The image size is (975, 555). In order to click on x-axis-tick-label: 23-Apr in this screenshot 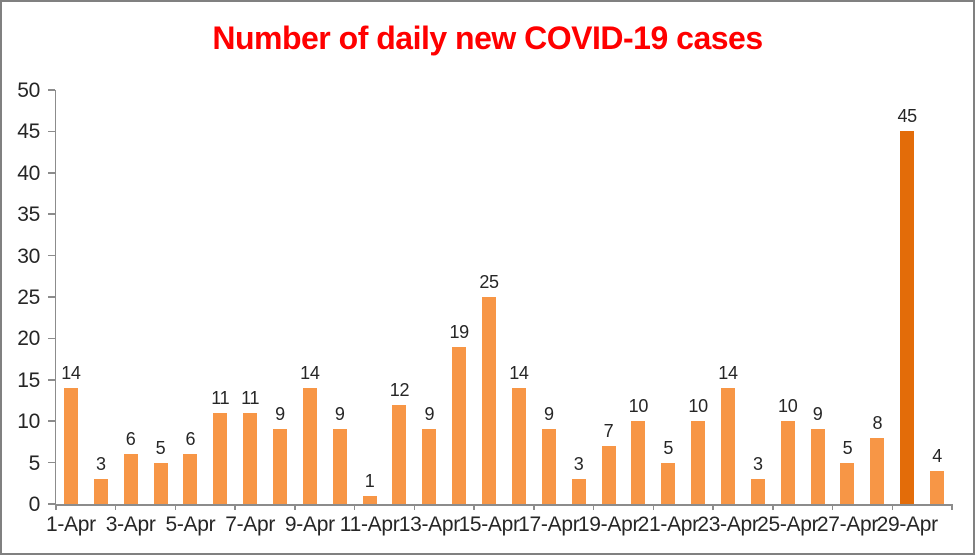, I will do `click(728, 524)`.